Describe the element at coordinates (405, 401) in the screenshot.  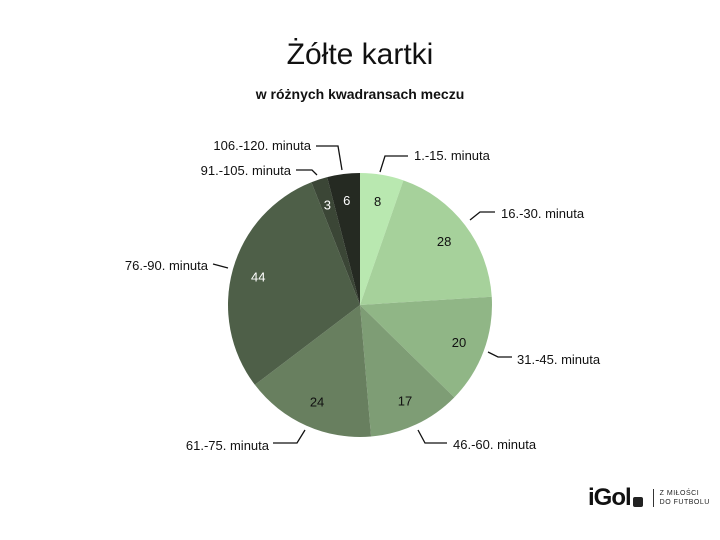
I see `data-label: 17` at that location.